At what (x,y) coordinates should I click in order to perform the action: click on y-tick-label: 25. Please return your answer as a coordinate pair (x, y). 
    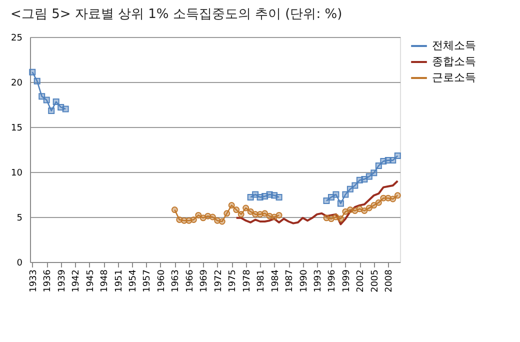
    Looking at the image, I should click on (16, 39).